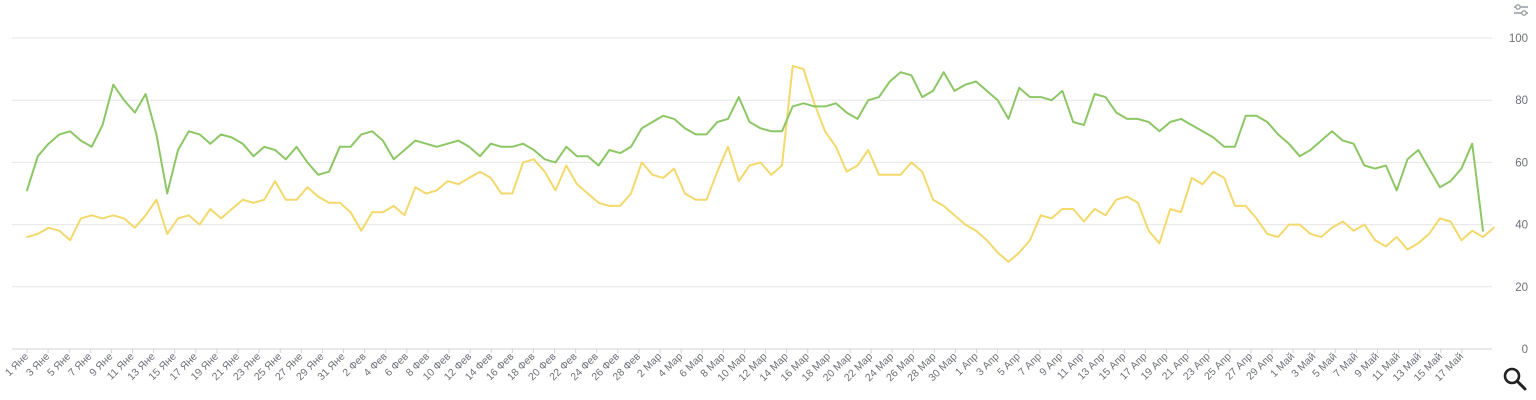 This screenshot has width=1536, height=400. What do you see at coordinates (1518, 194) in the screenshot?
I see `y-axis: 0 20 40 60 80 100` at bounding box center [1518, 194].